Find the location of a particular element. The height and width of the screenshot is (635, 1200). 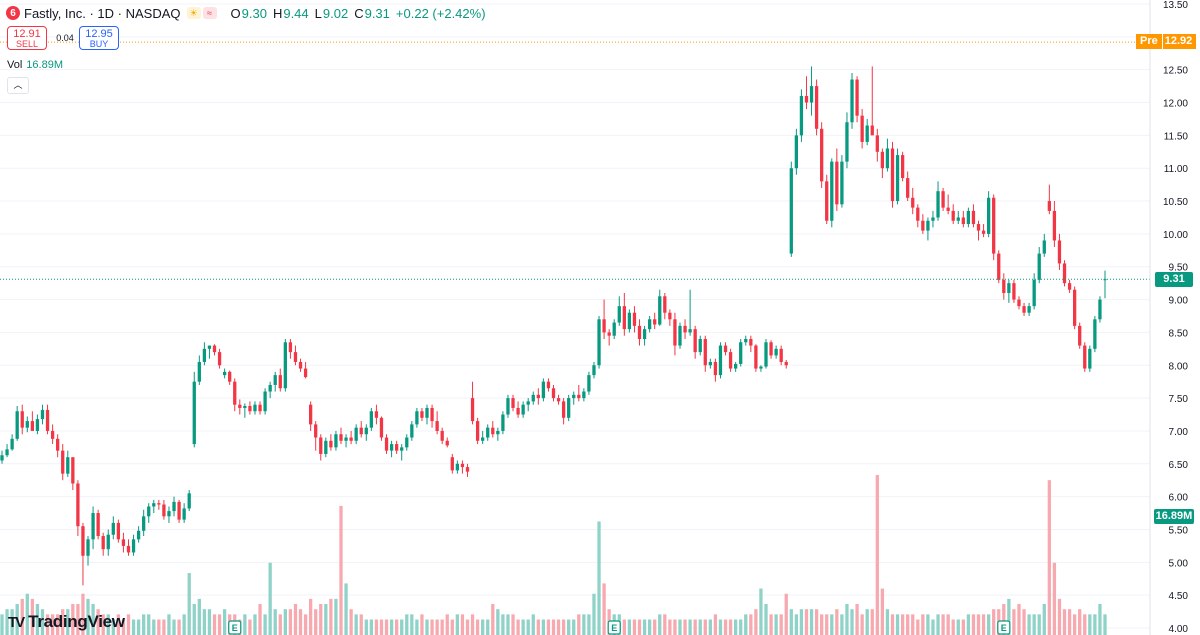

sun-icon: ☀ is located at coordinates (193, 13).